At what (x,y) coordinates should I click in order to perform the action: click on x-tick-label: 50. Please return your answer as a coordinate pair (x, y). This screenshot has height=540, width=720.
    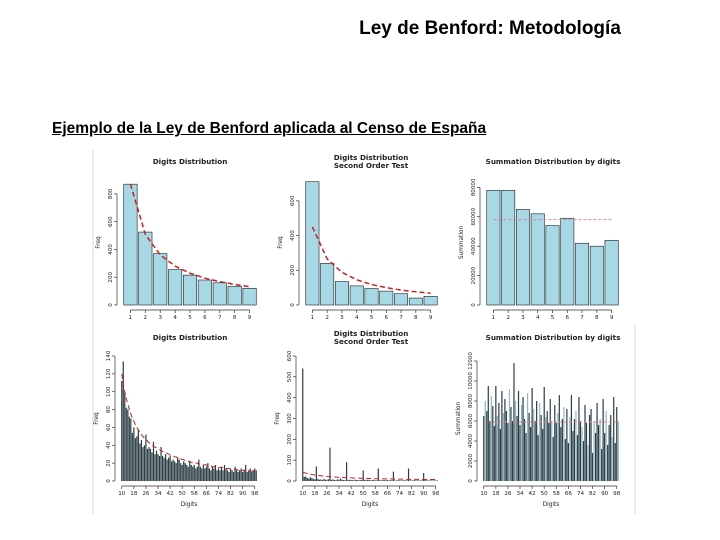
    Looking at the image, I should click on (364, 494).